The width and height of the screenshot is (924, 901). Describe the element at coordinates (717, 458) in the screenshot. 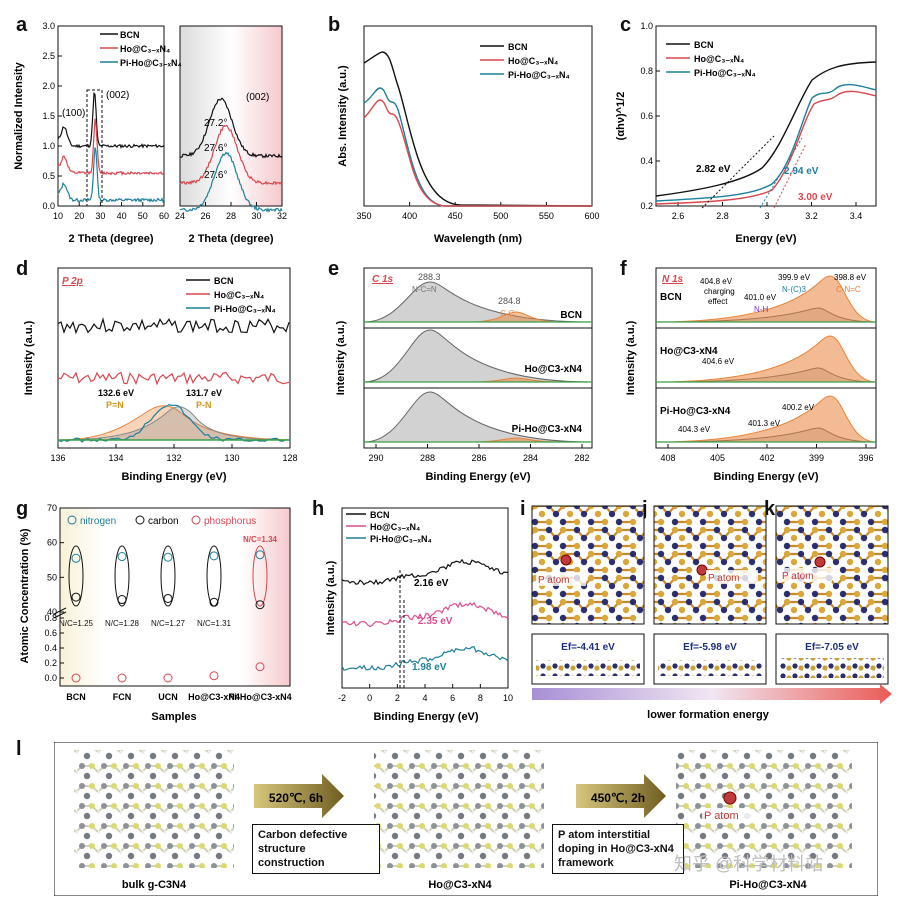

I see `f-x-tick-label: 405` at that location.